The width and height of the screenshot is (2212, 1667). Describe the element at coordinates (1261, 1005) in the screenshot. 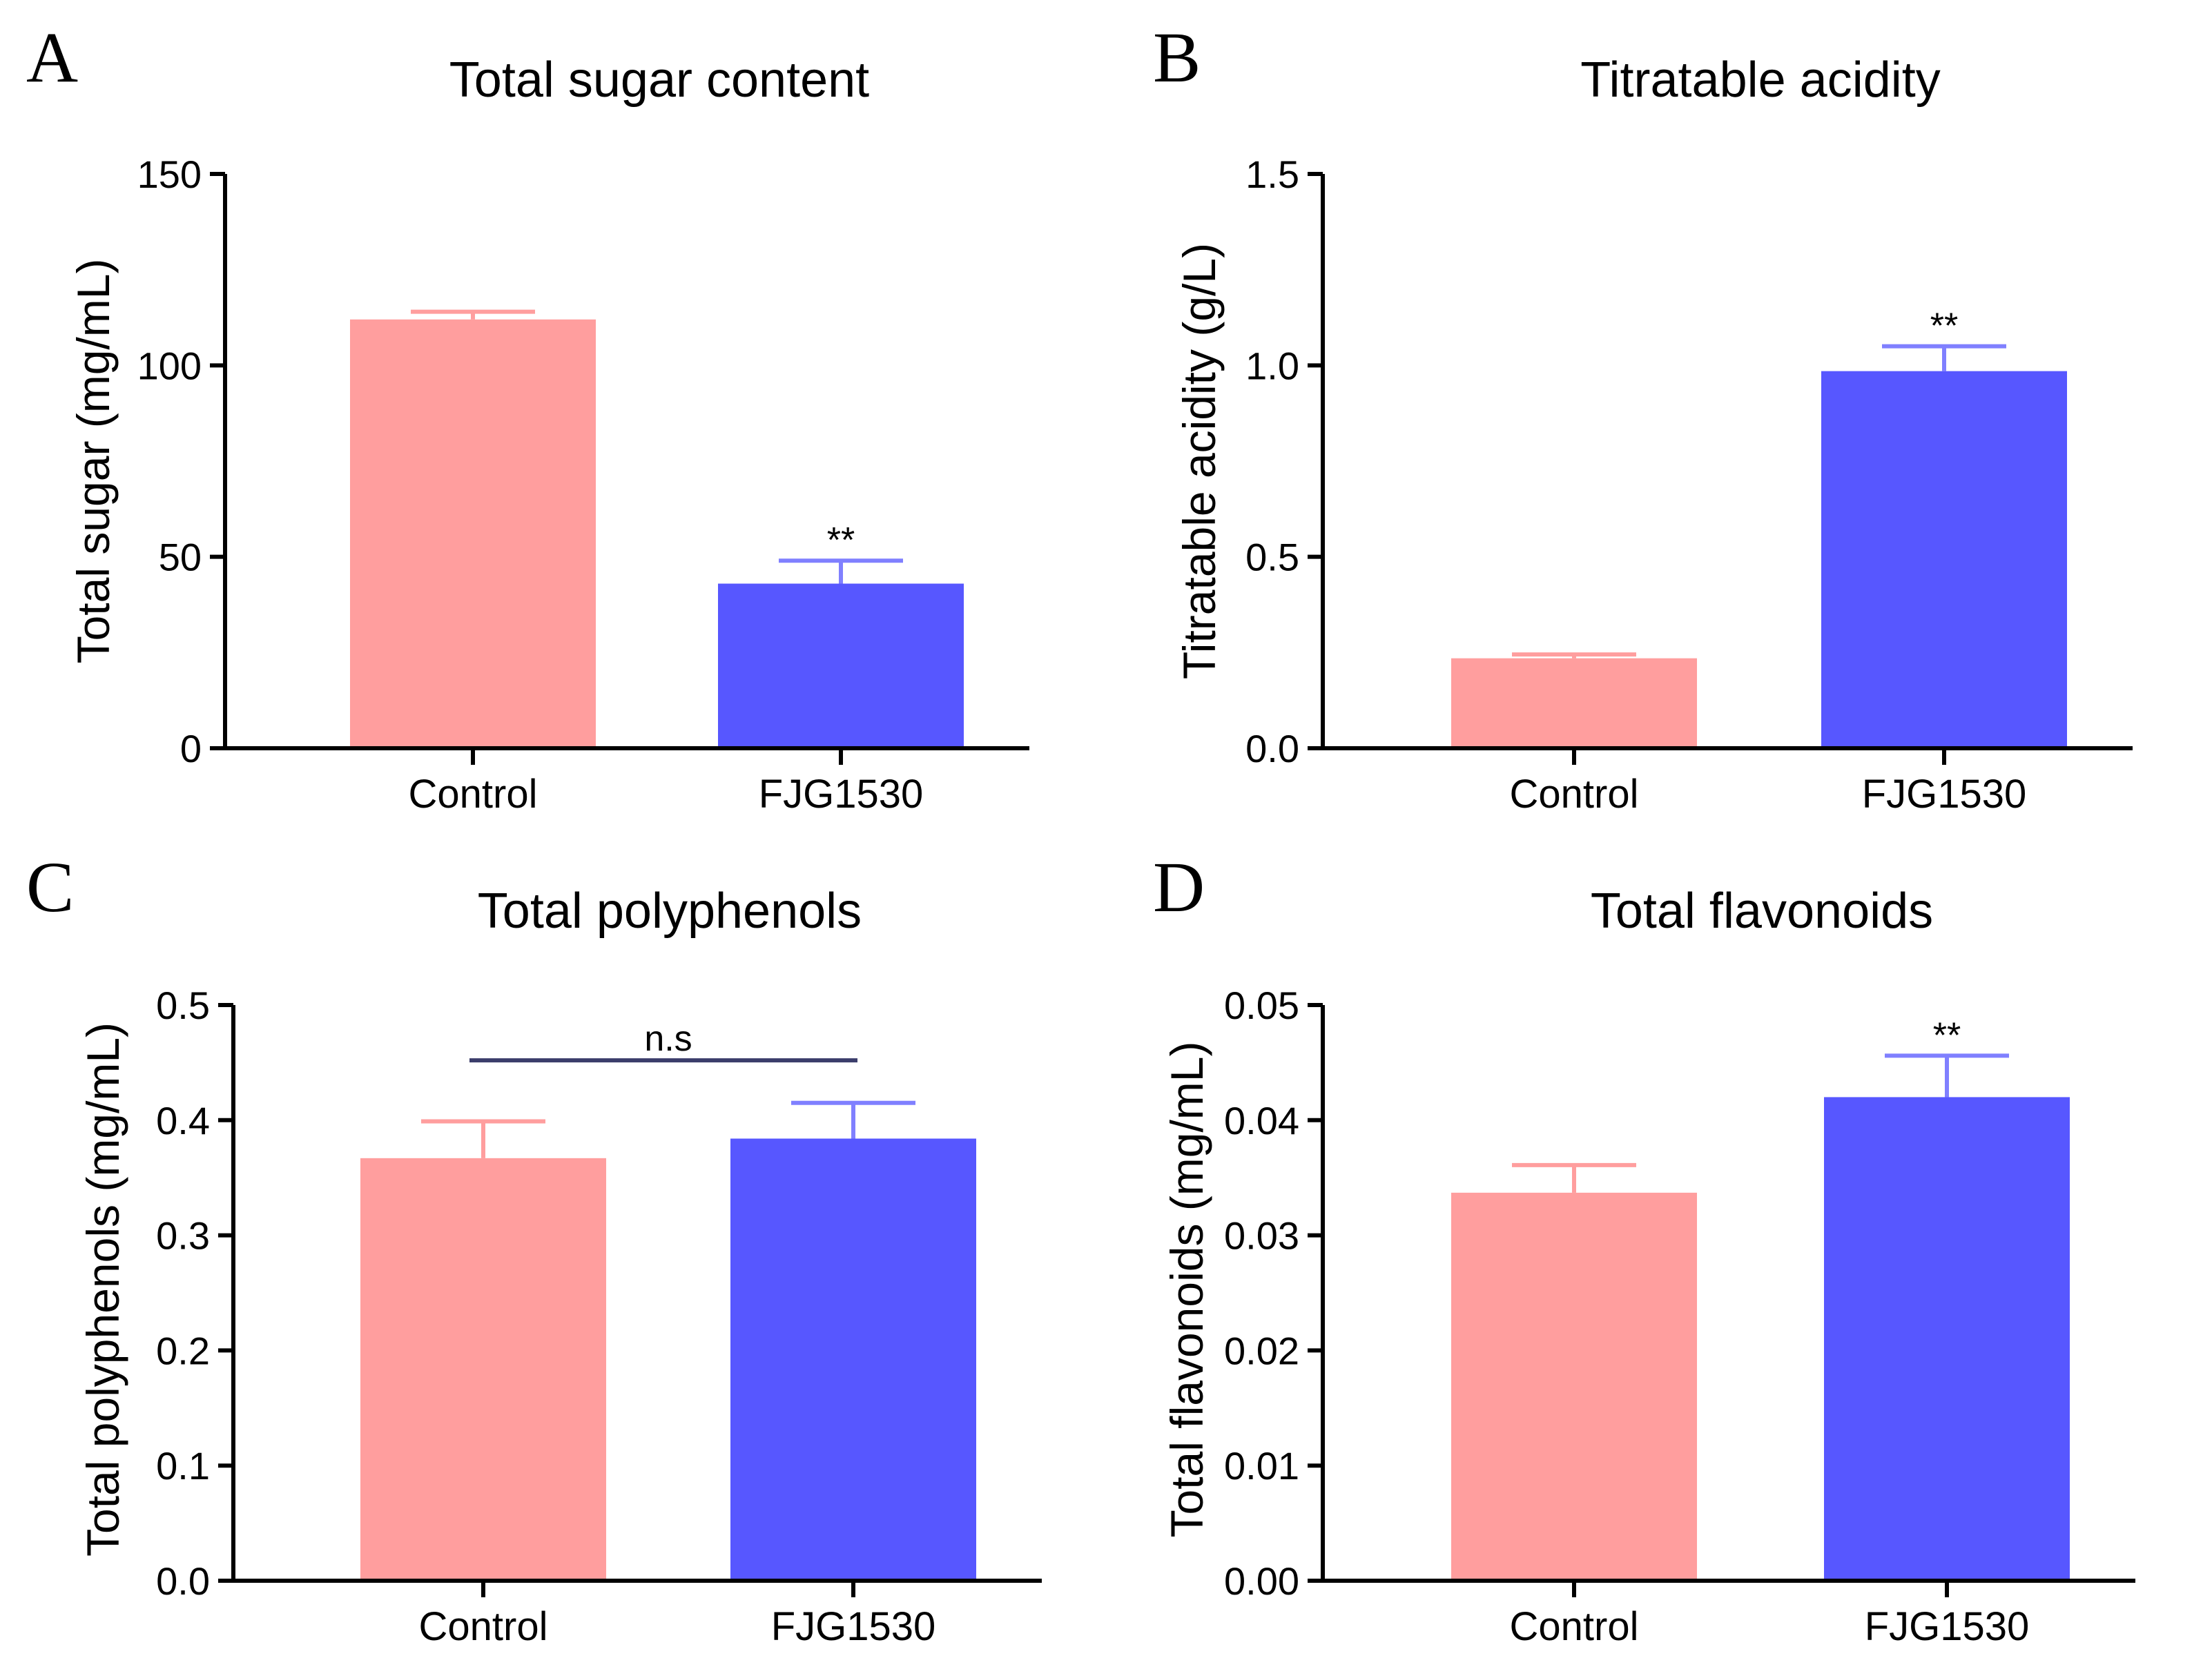

I see `y-tick-label: 0.05` at that location.